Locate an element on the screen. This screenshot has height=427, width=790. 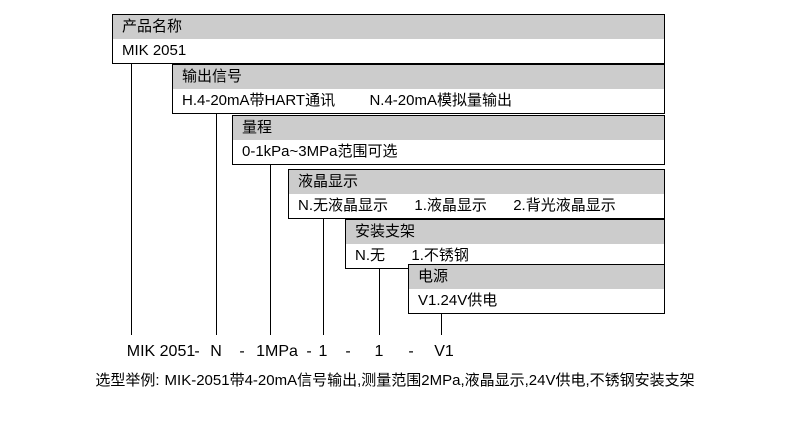
option-value: N.4-20mA模拟量输出 is located at coordinates (440, 100).